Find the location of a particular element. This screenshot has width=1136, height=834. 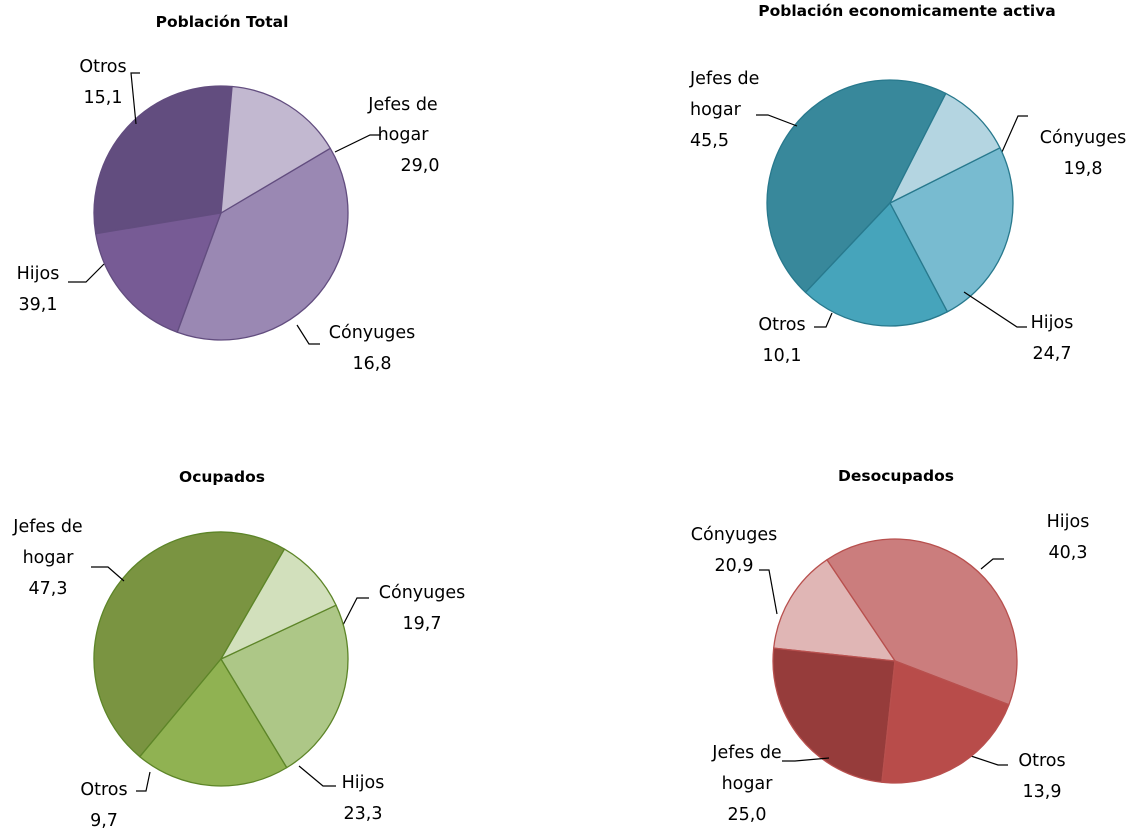

data-label-value: 13,9 is located at coordinates (1042, 792).